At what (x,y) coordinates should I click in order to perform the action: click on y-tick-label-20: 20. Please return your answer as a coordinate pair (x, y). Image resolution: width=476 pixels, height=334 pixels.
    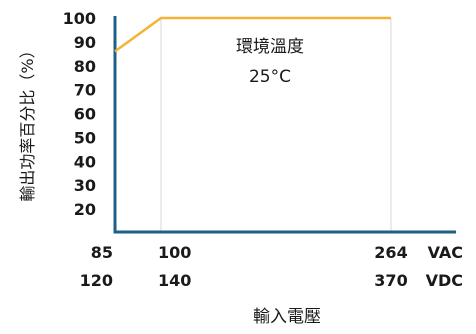
    Looking at the image, I should click on (85, 209).